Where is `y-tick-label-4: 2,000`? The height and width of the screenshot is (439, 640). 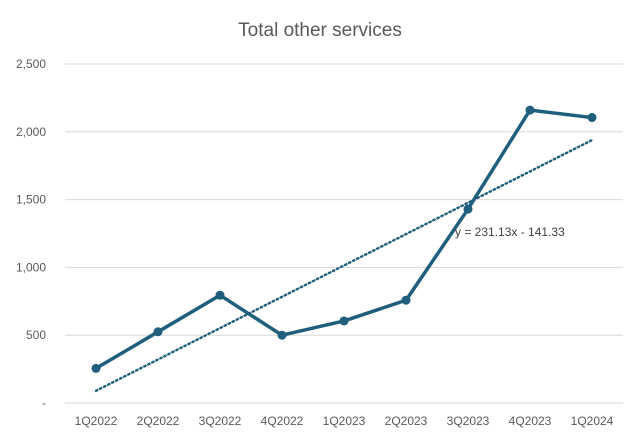 y-tick-label-4: 2,000 is located at coordinates (31, 132).